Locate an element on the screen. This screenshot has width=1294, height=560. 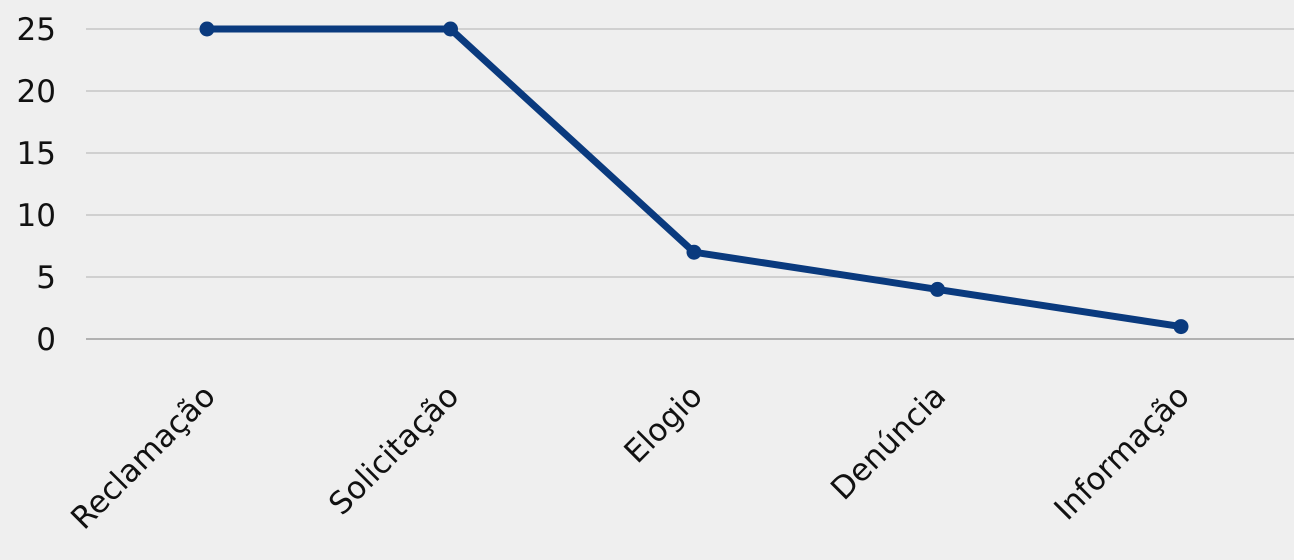
y-tick-label: 10 is located at coordinates (36, 216).